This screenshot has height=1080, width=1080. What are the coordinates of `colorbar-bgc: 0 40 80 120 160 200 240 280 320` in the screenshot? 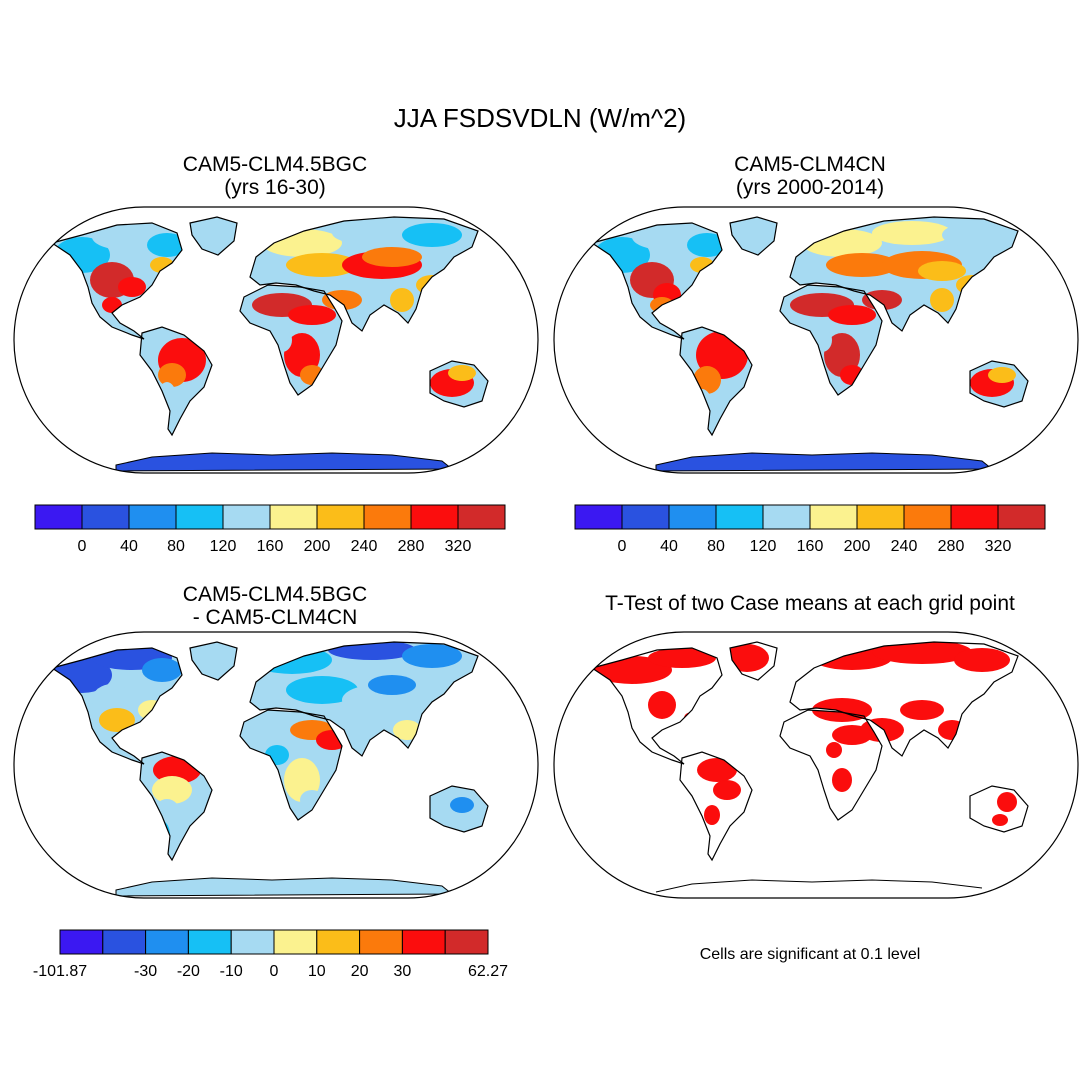 It's located at (270, 529).